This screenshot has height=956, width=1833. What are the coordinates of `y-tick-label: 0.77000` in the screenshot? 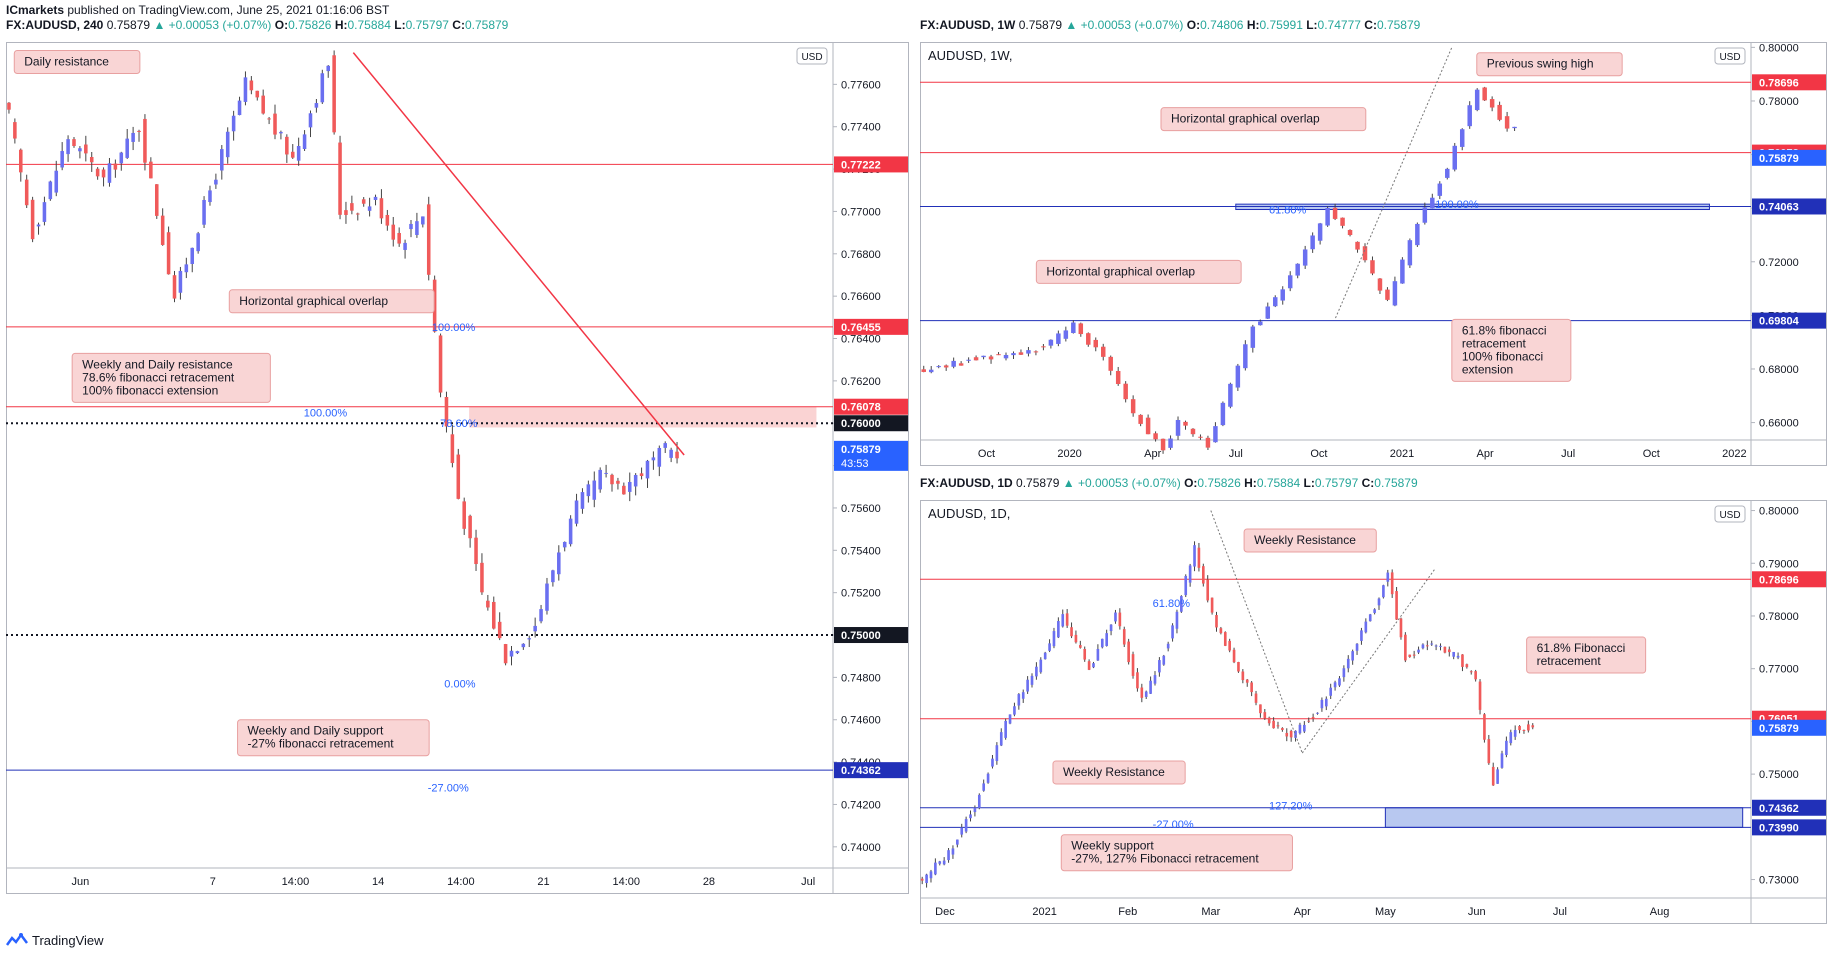 It's located at (861, 212).